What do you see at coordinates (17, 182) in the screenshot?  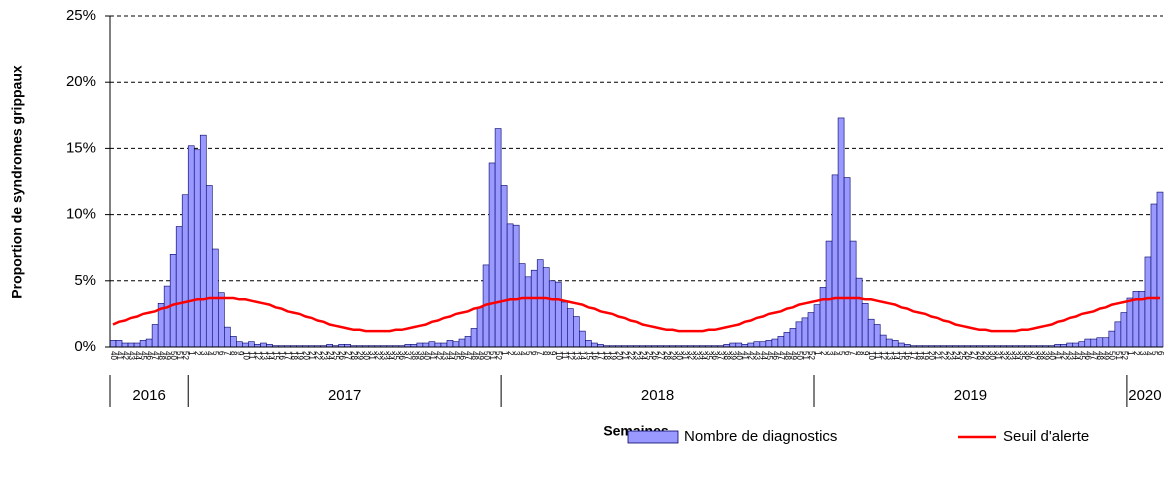 I see `y-axis-label: Proportion de syndromes grippaux` at bounding box center [17, 182].